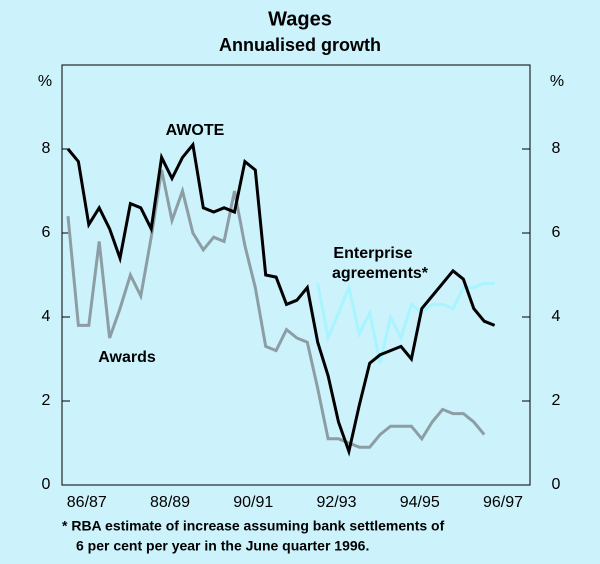  I want to click on chart-subtitle: Annualised growth, so click(300, 45).